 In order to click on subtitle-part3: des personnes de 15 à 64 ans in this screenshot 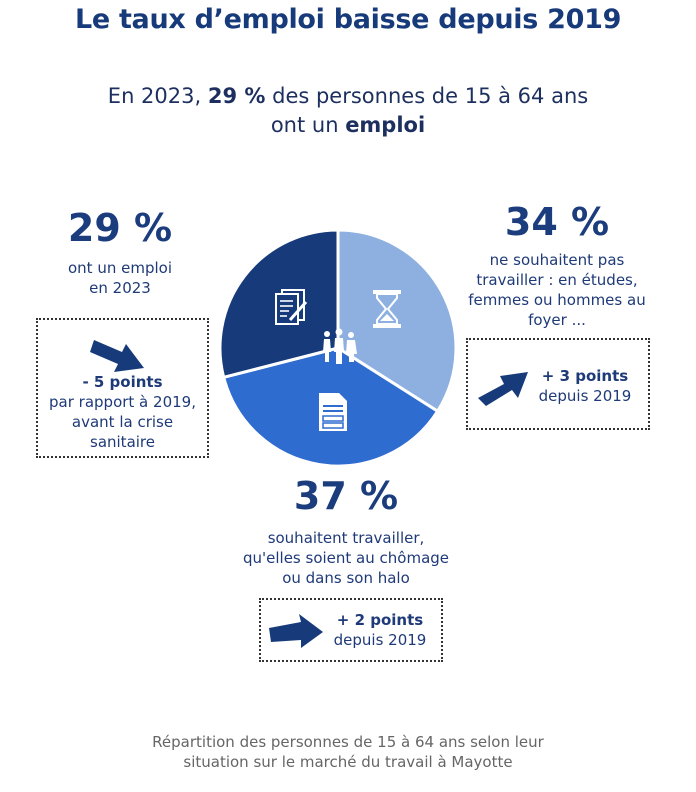, I will do `click(427, 96)`.